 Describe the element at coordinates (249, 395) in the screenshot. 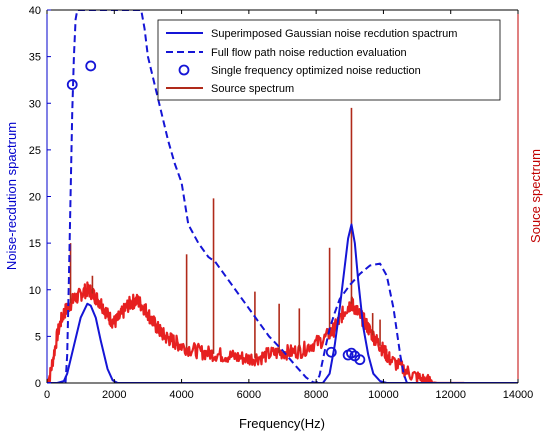

I see `x-tick-label: 6000` at that location.